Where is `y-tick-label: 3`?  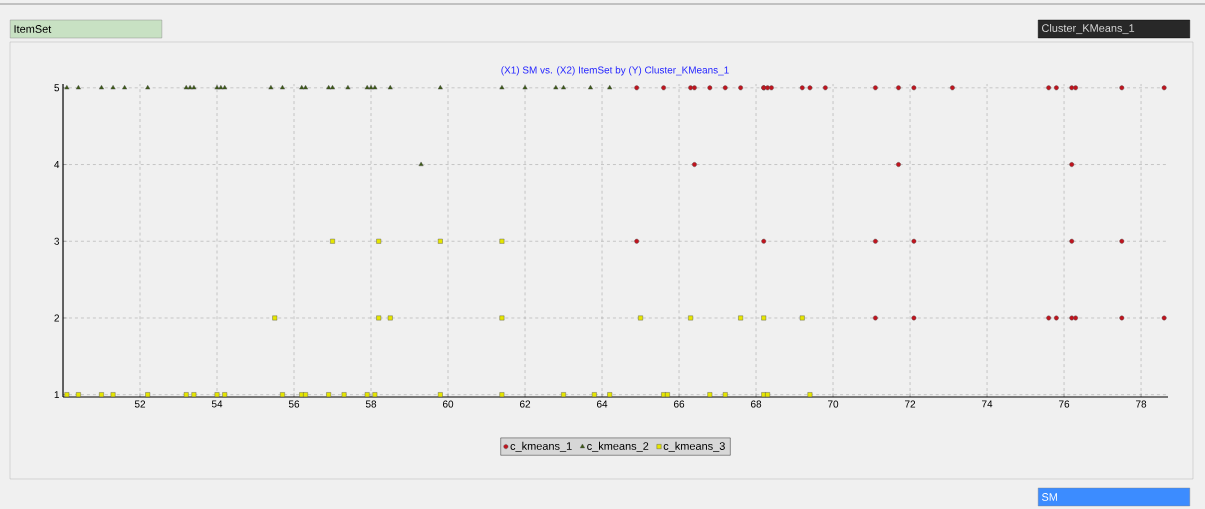
y-tick-label: 3 is located at coordinates (57, 241).